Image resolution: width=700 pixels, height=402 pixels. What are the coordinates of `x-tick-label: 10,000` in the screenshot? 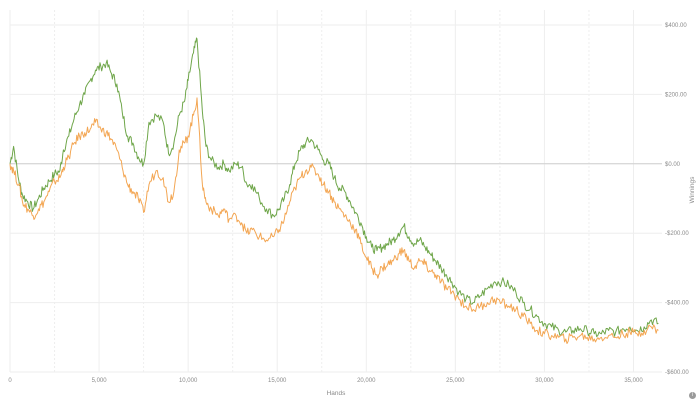 It's located at (188, 381).